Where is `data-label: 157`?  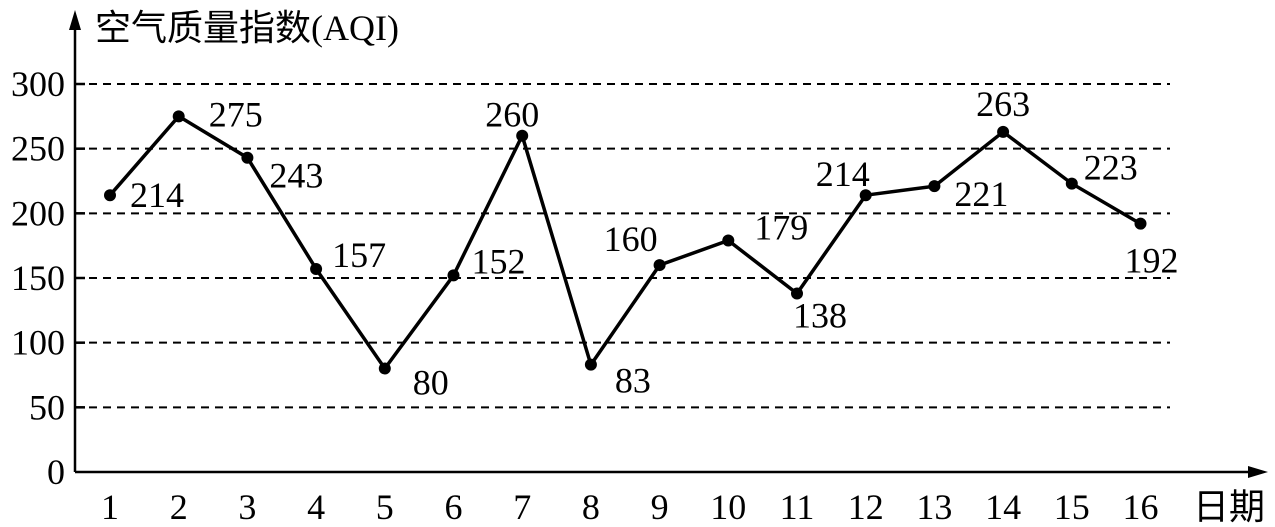
data-label: 157 is located at coordinates (359, 255).